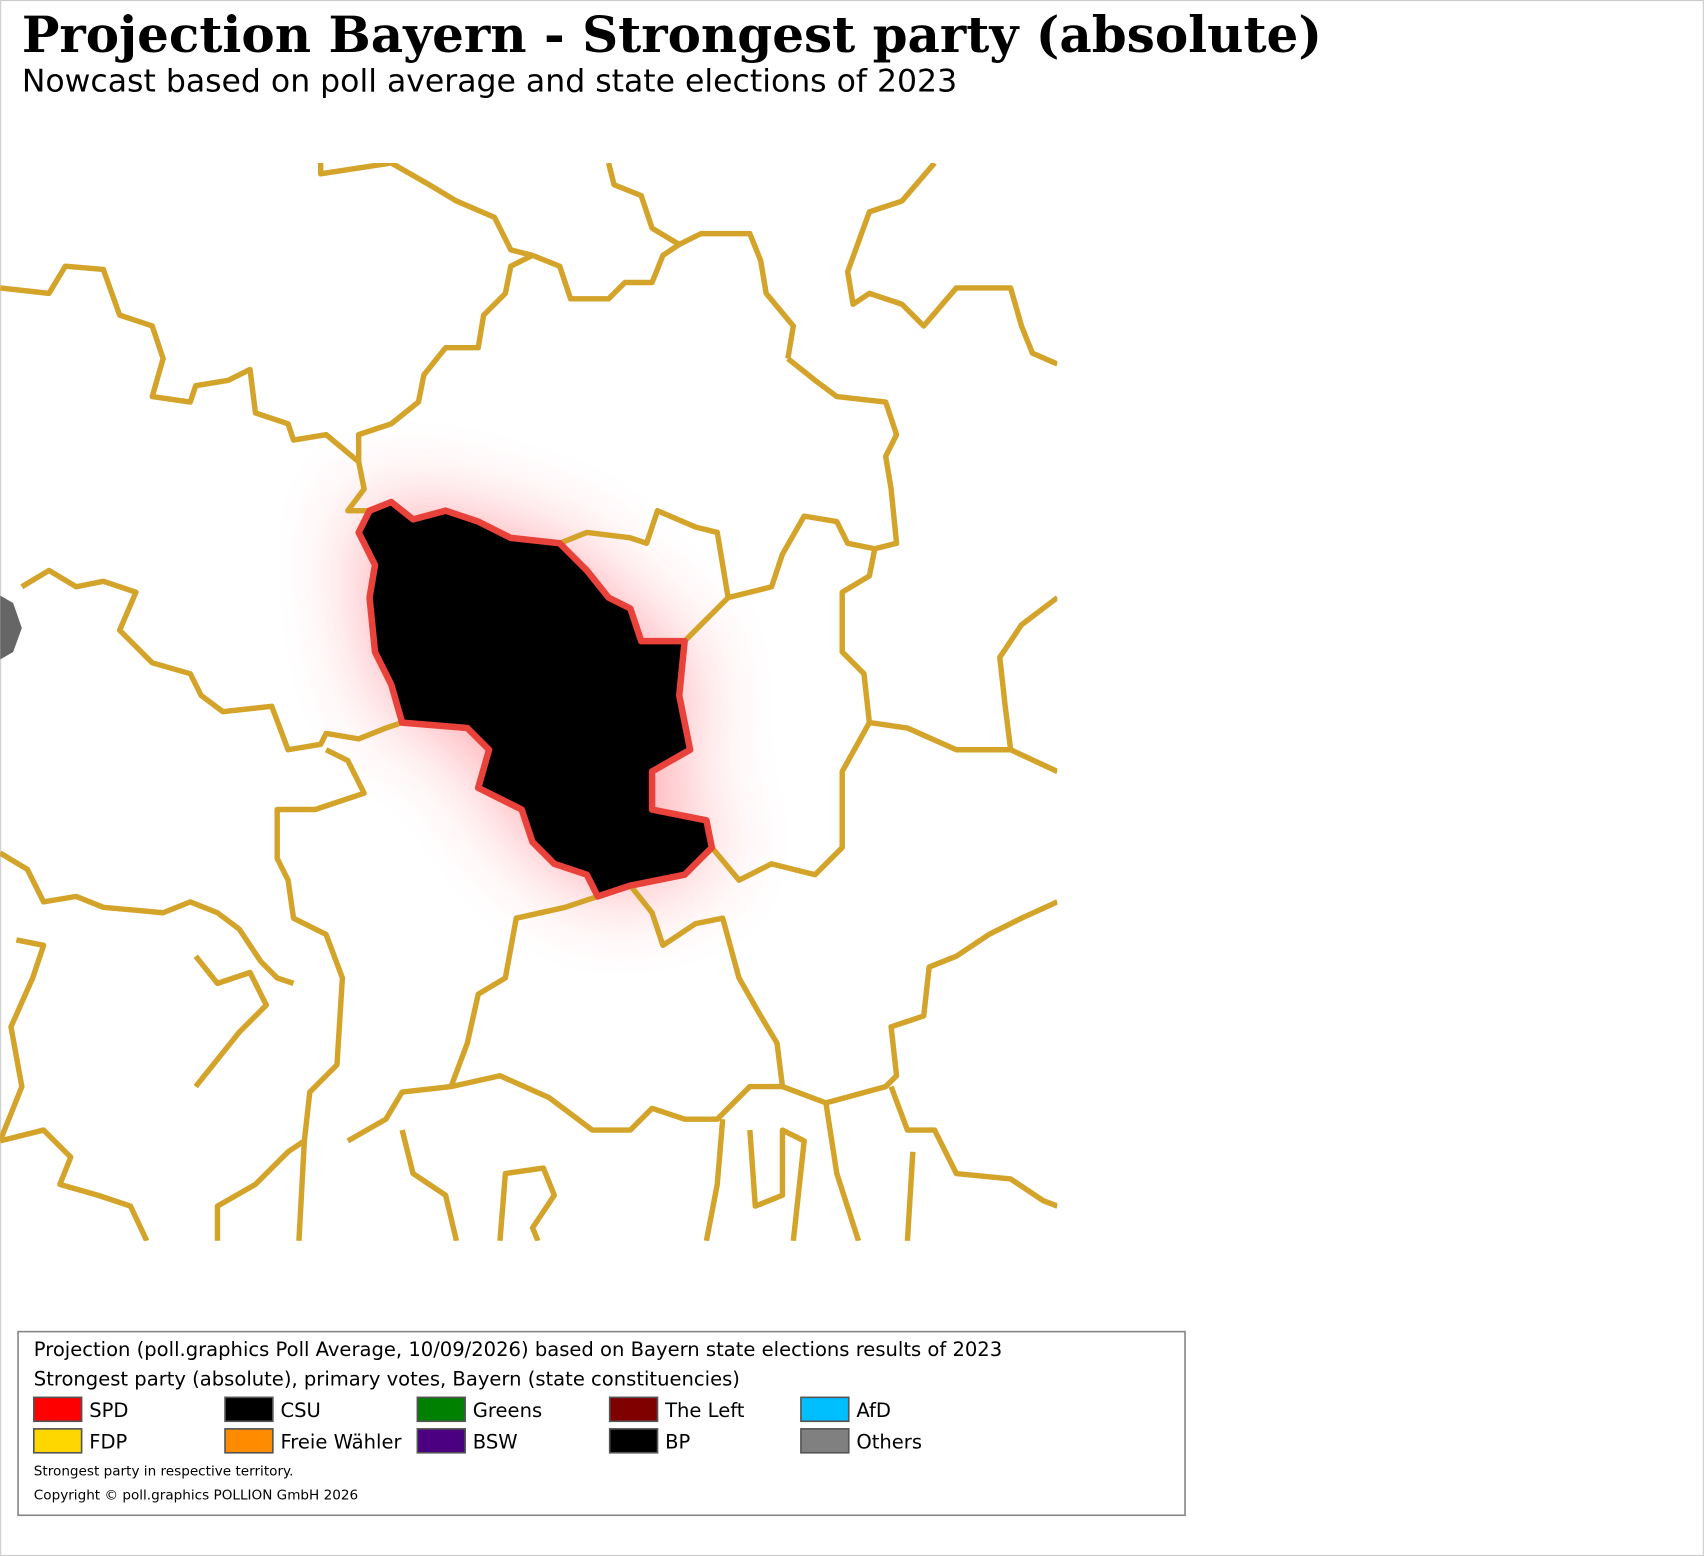 This screenshot has height=1556, width=1704. What do you see at coordinates (535, 699) in the screenshot?
I see `highlighted-constituency` at bounding box center [535, 699].